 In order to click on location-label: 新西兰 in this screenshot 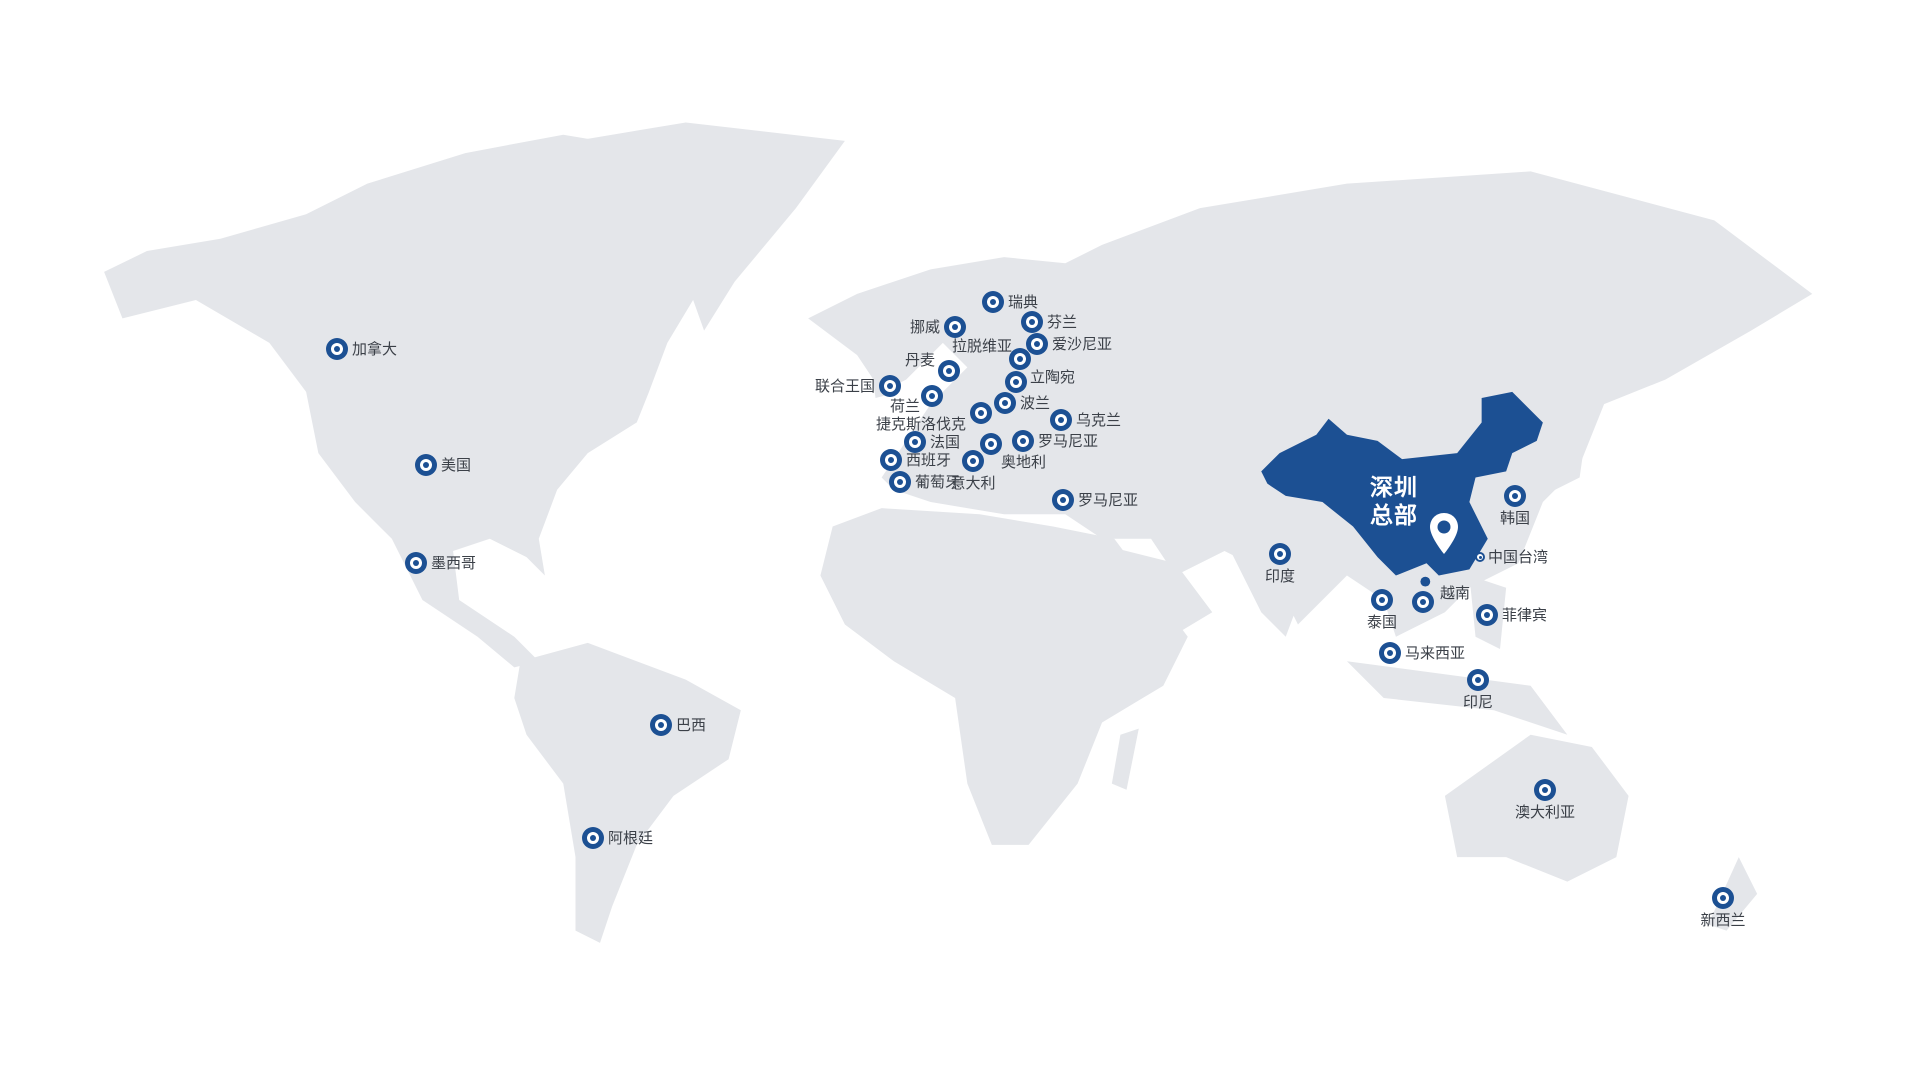, I will do `click(1723, 920)`.